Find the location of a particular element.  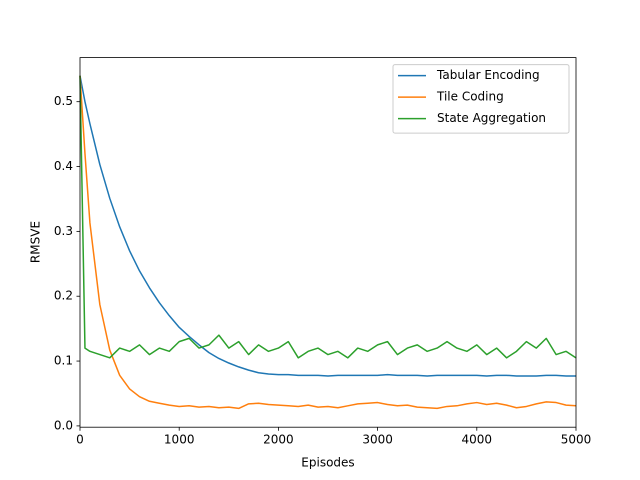

legend-label: Tile Coding is located at coordinates (470, 97).